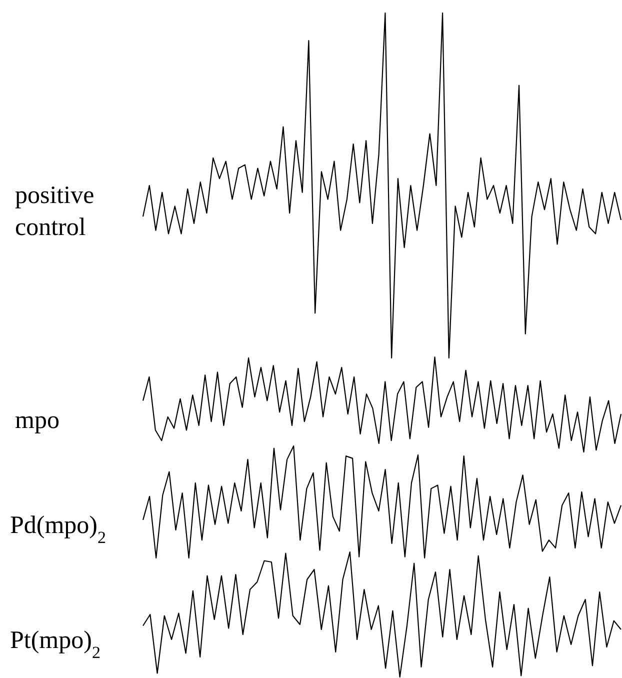 This screenshot has height=678, width=622. I want to click on text: mpo, so click(37, 420).